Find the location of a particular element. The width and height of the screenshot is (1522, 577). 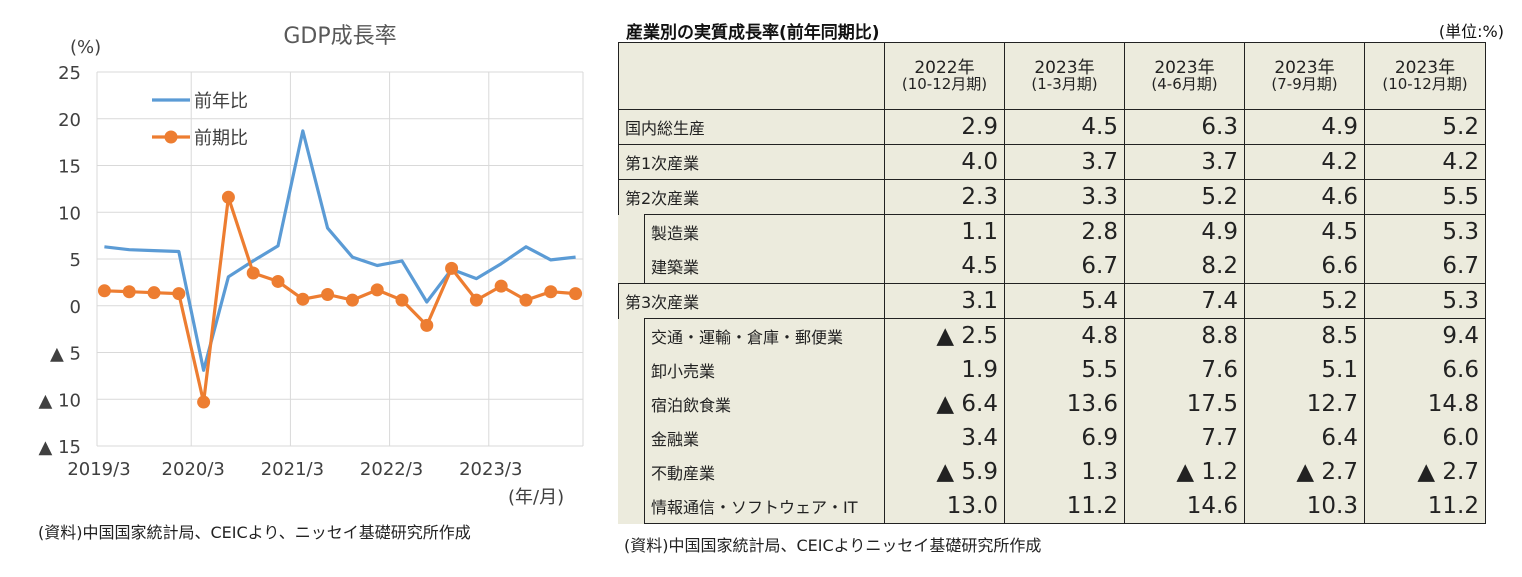

table-row: 製造業 1.1 2.8 4.9 4.5 5.3 is located at coordinates (1052, 231).